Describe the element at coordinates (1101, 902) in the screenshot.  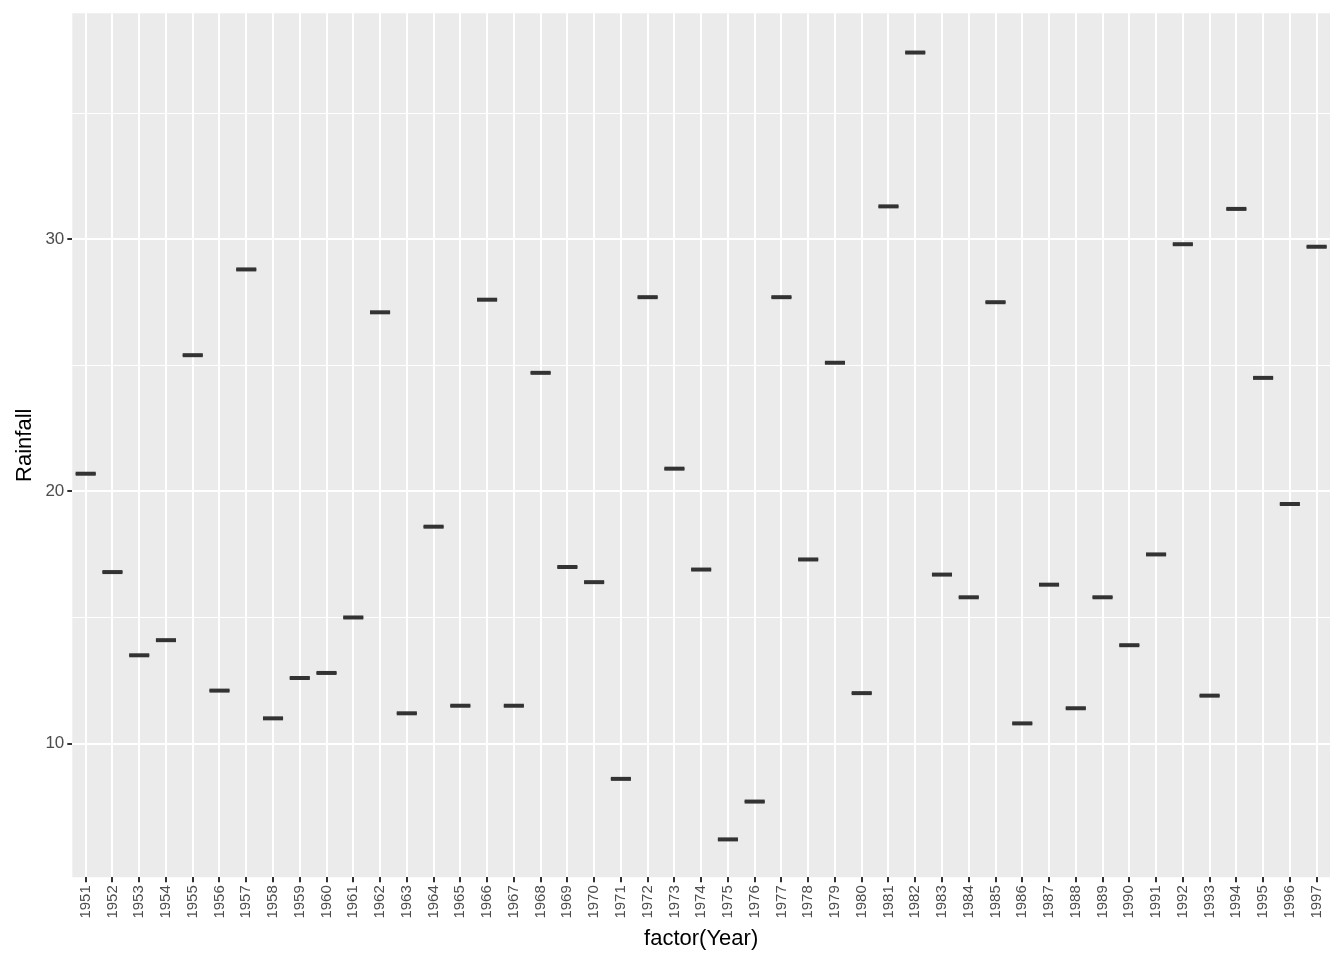
I see `x-tick-label: 1989` at that location.